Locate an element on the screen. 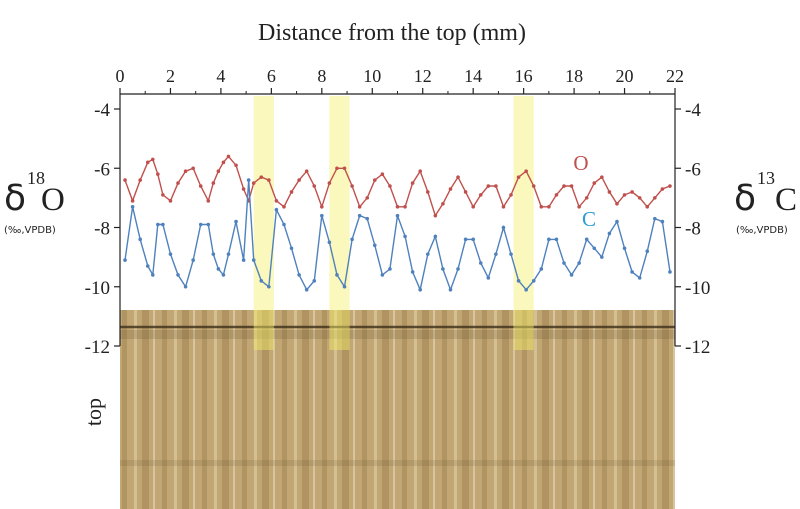  y-right-tick-label: -6 is located at coordinates (693, 169).